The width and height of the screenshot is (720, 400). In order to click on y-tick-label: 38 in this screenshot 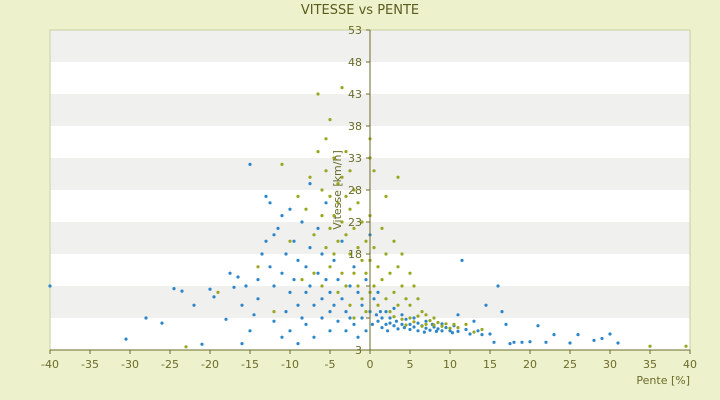, I will do `click(355, 126)`.